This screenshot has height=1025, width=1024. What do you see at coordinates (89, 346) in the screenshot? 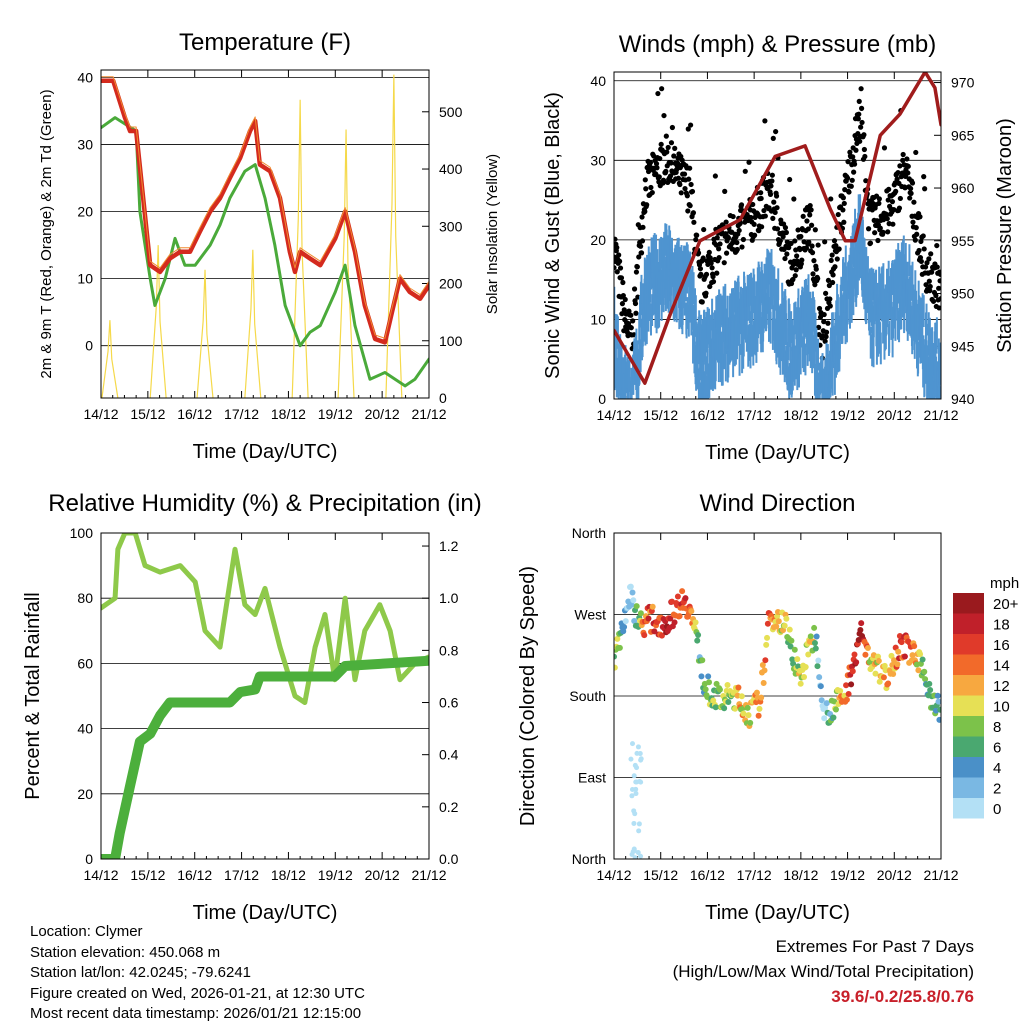
I see `y-tick-label: 0` at bounding box center [89, 346].